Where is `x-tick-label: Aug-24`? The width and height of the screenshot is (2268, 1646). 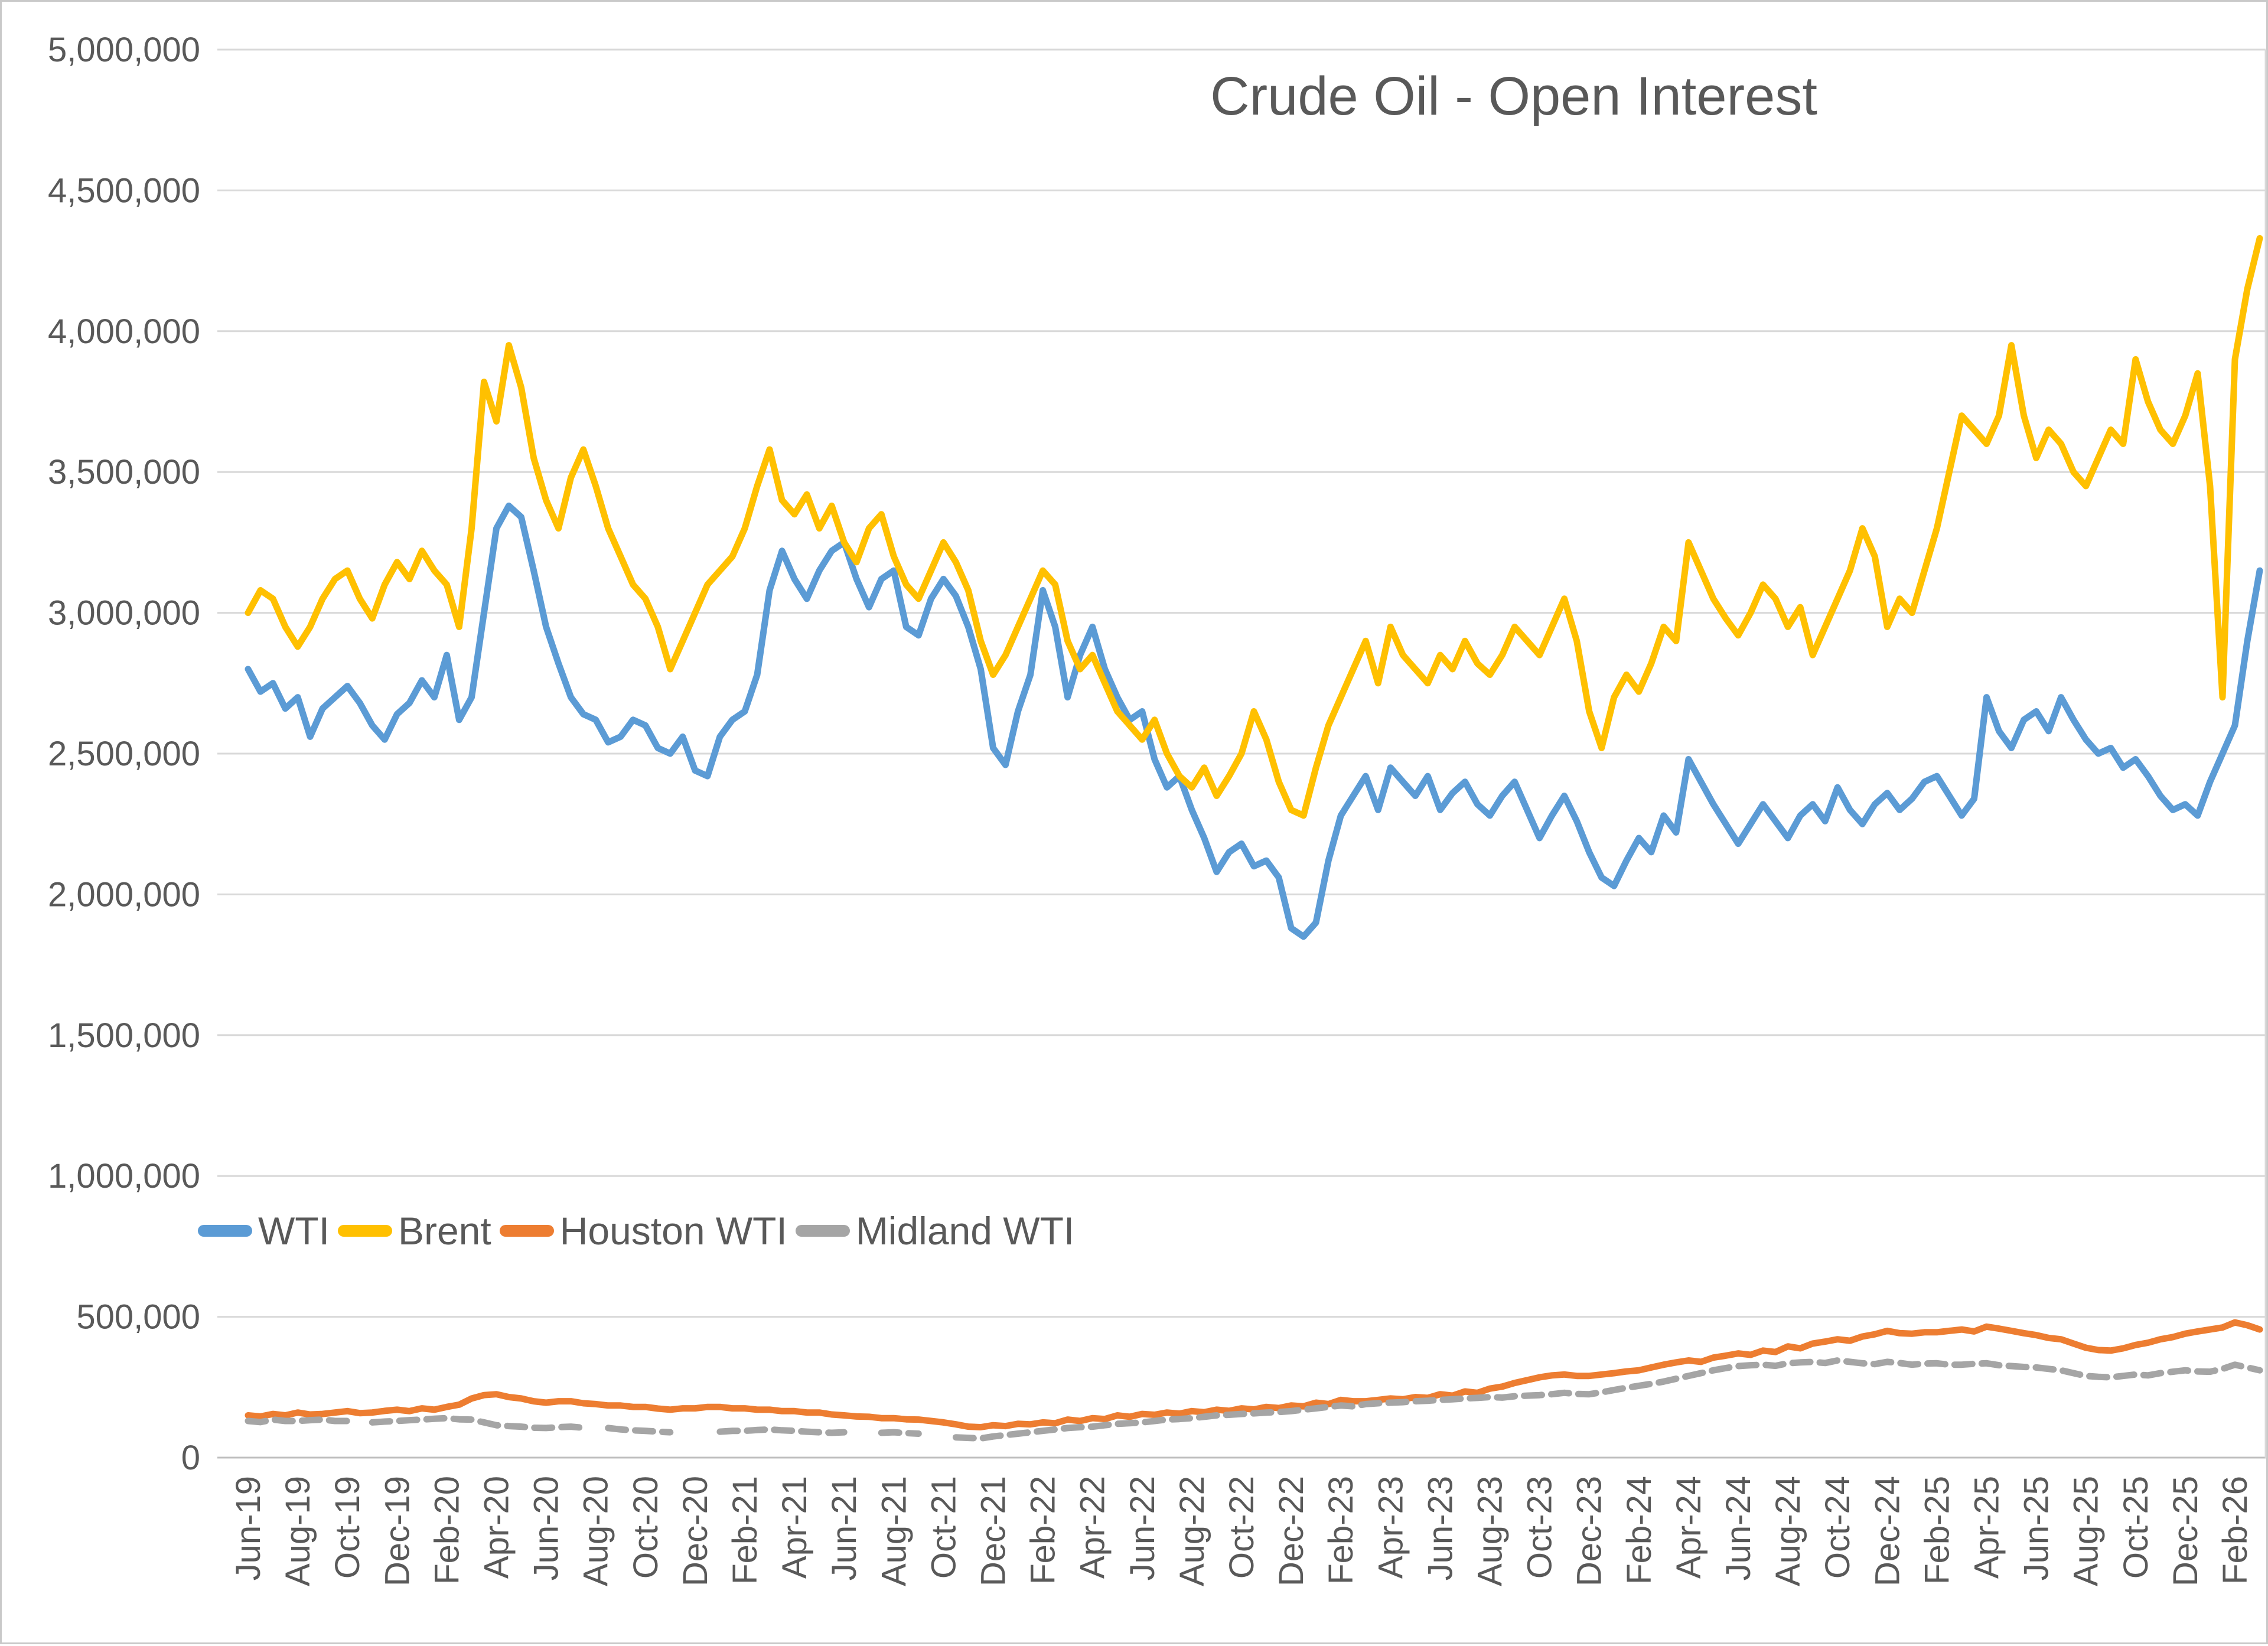 x-tick-label: Aug-24 is located at coordinates (1788, 1531).